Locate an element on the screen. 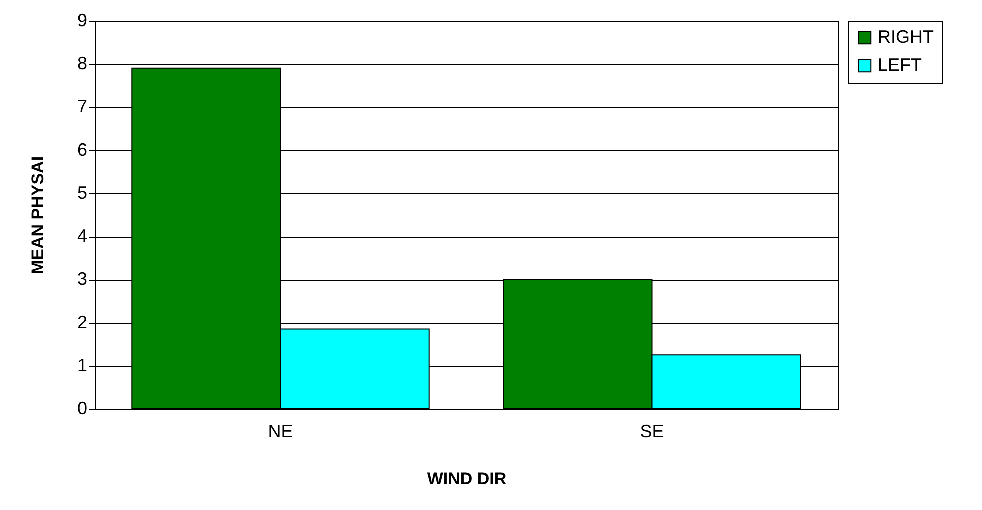 This screenshot has width=982, height=510. x-axis-title: WIND DIR is located at coordinates (467, 479).